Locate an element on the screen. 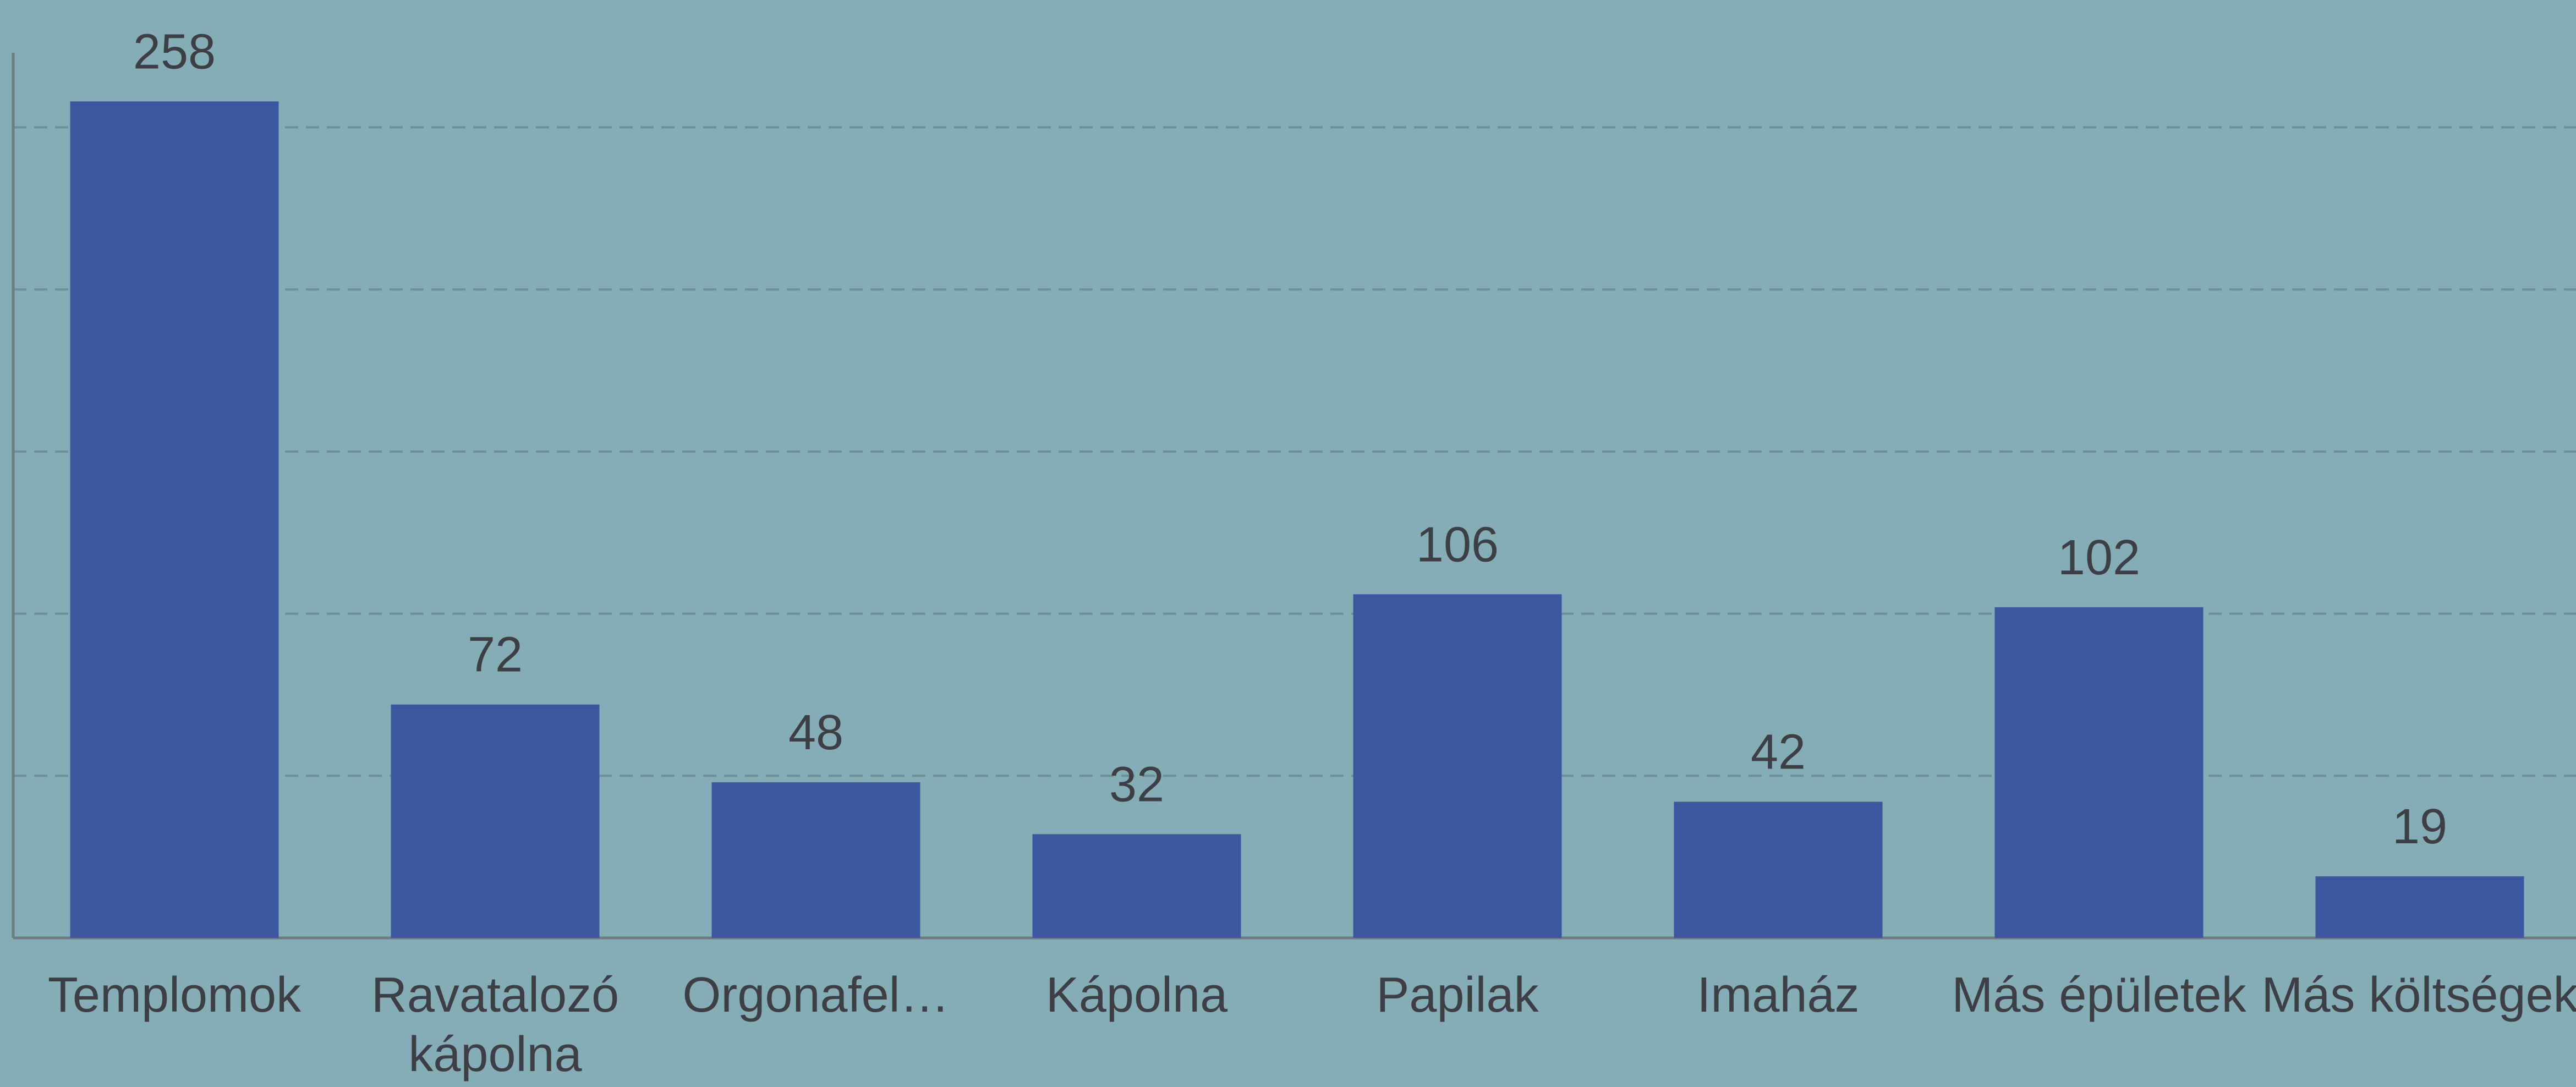 Image resolution: width=2576 pixels, height=1087 pixels. value-label: 72 is located at coordinates (496, 655).